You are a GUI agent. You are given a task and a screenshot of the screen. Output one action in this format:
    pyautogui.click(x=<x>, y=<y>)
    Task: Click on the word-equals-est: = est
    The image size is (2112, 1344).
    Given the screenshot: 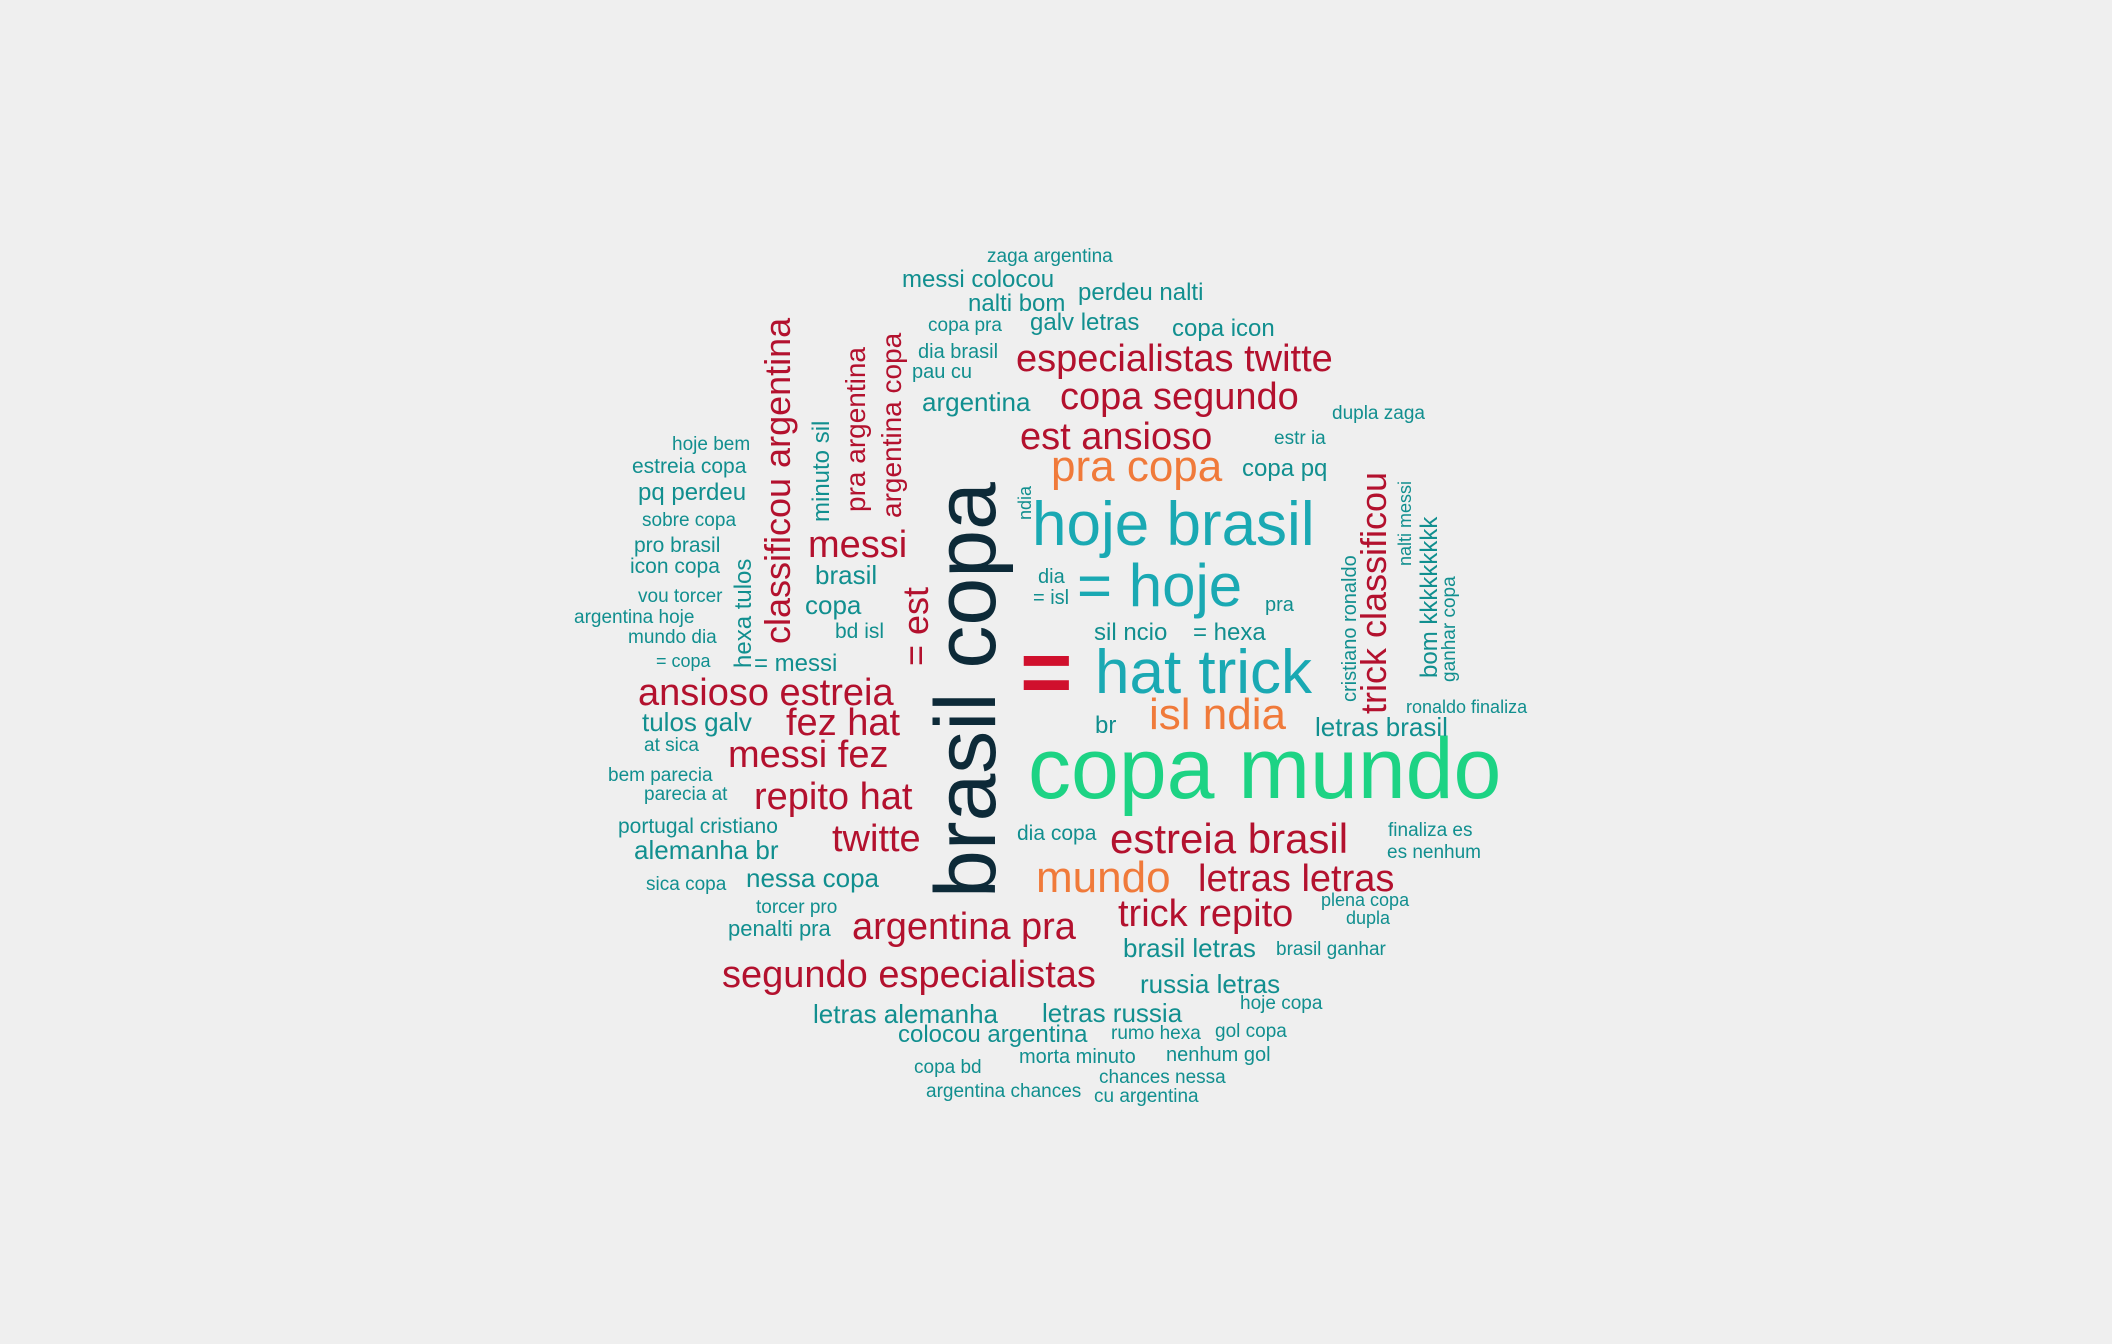 What is the action you would take?
    pyautogui.click(x=915, y=626)
    